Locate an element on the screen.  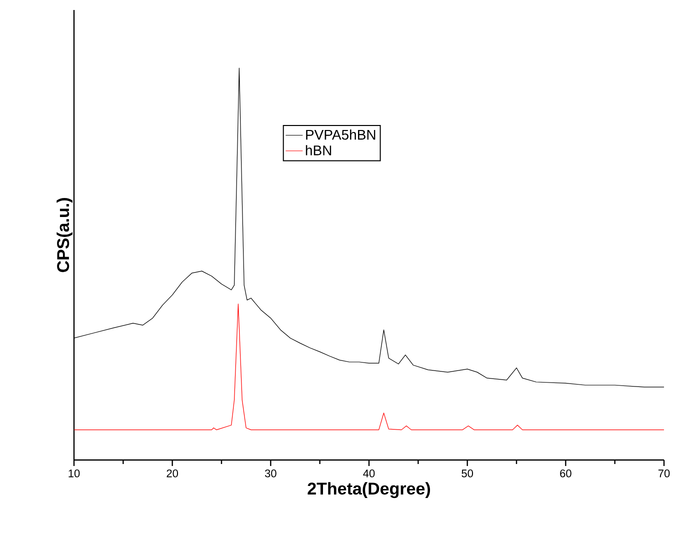
x-tick-label: 40 is located at coordinates (369, 474).